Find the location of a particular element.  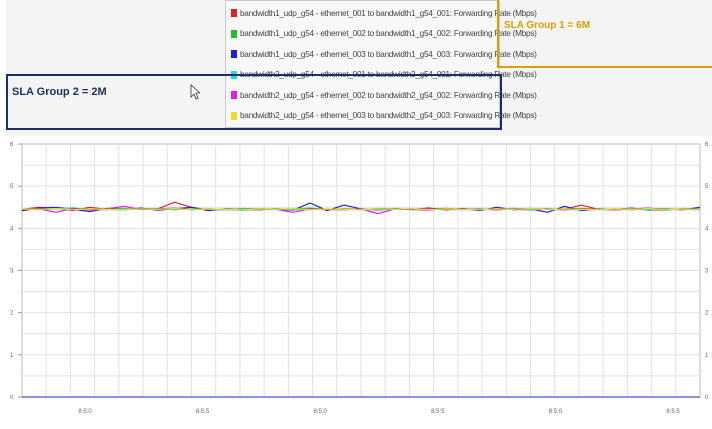

sla-group-1-label: SLA Group 1 = 6M is located at coordinates (547, 25).